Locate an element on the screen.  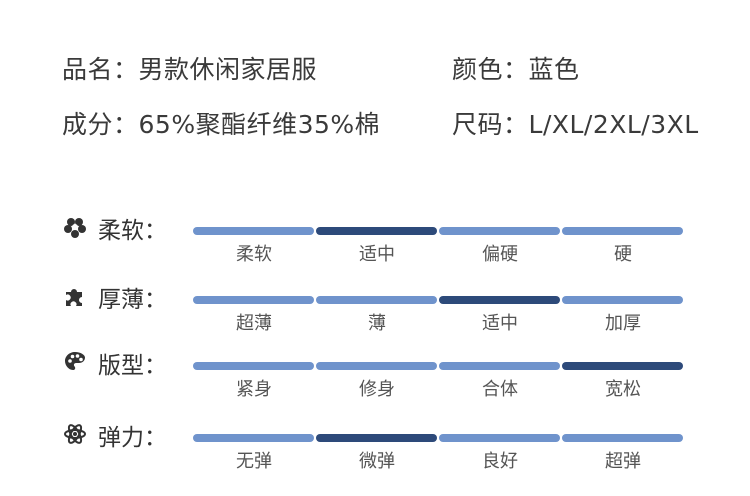
rating-label: 弹力： is located at coordinates (132, 438).